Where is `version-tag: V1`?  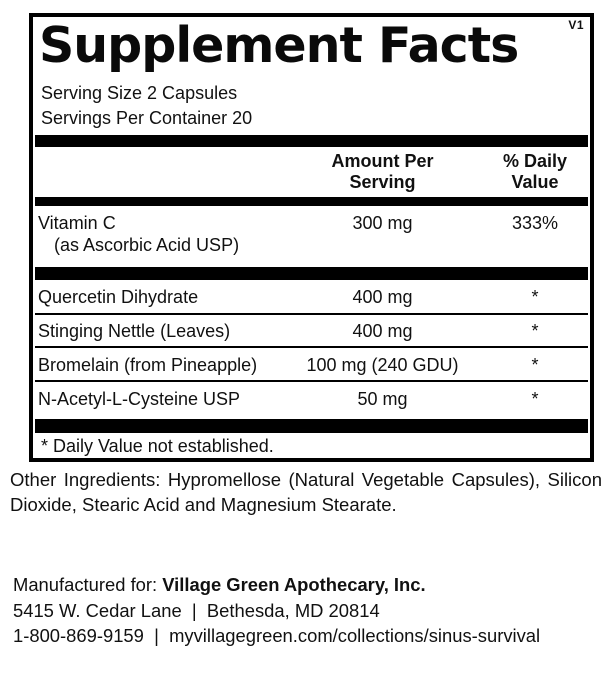 version-tag: V1 is located at coordinates (576, 25).